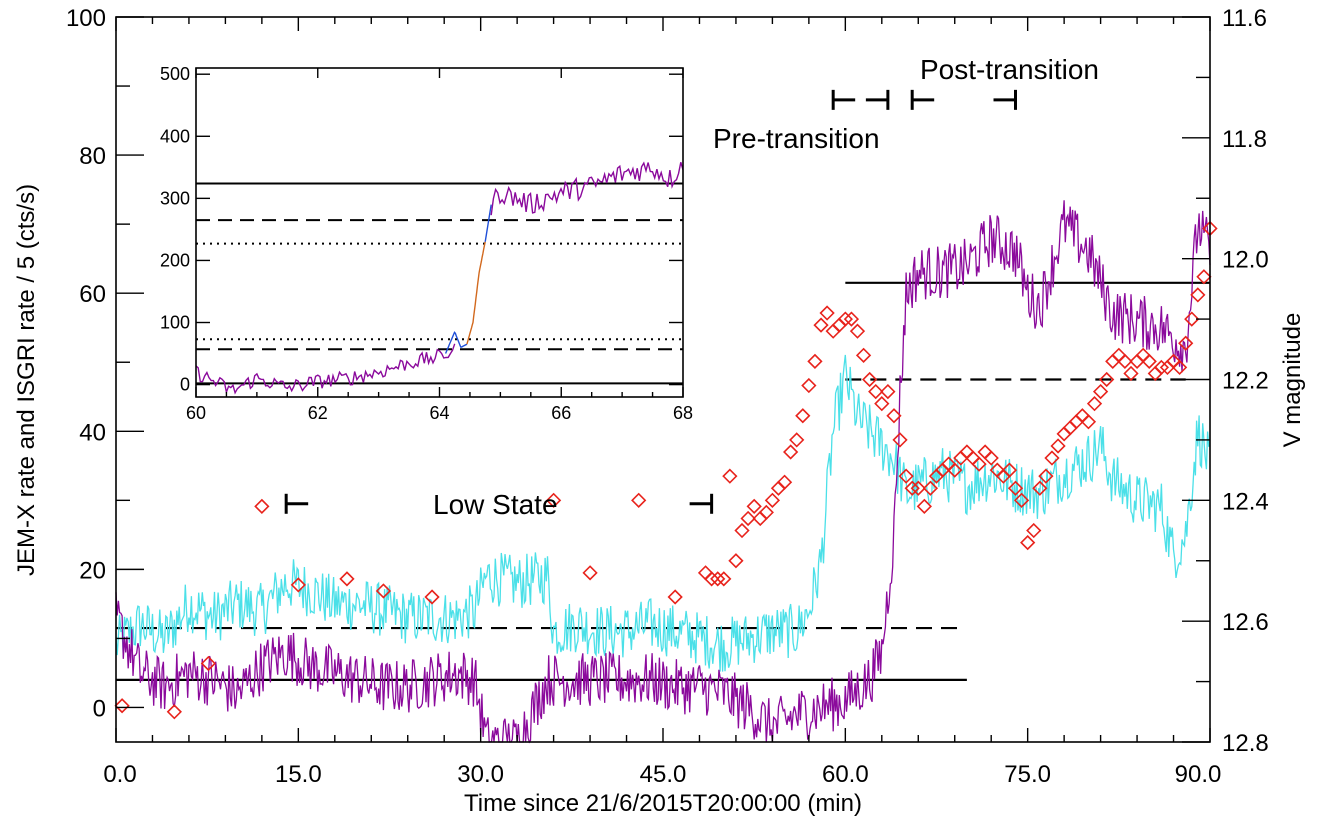 The width and height of the screenshot is (1321, 819). Describe the element at coordinates (663, 774) in the screenshot. I see `x-tick-label: 45.0` at that location.